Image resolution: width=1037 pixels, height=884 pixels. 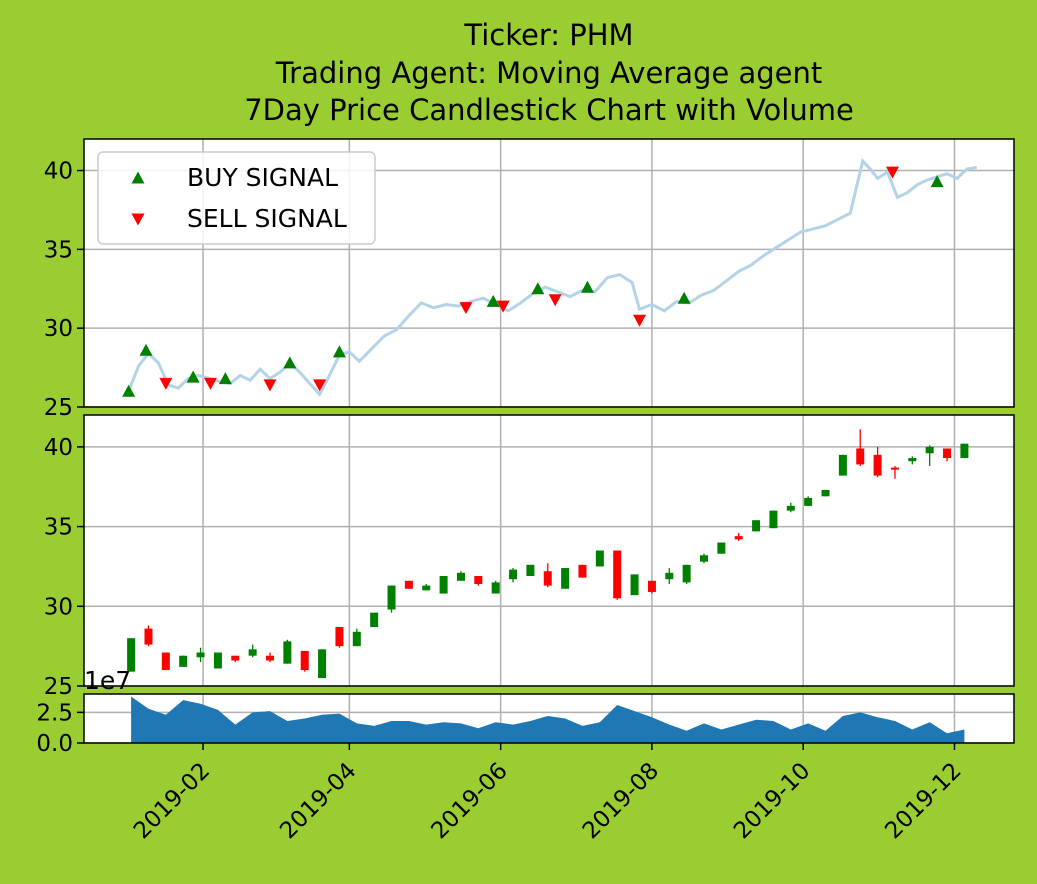 I want to click on price-ytick-label-3: 40, so click(x=58, y=172).